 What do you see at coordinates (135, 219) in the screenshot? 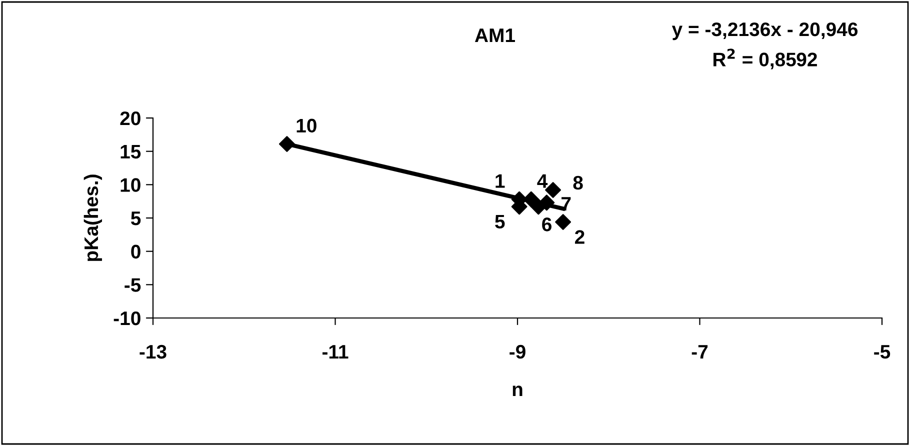
I see `y-tick-label: 5` at bounding box center [135, 219].